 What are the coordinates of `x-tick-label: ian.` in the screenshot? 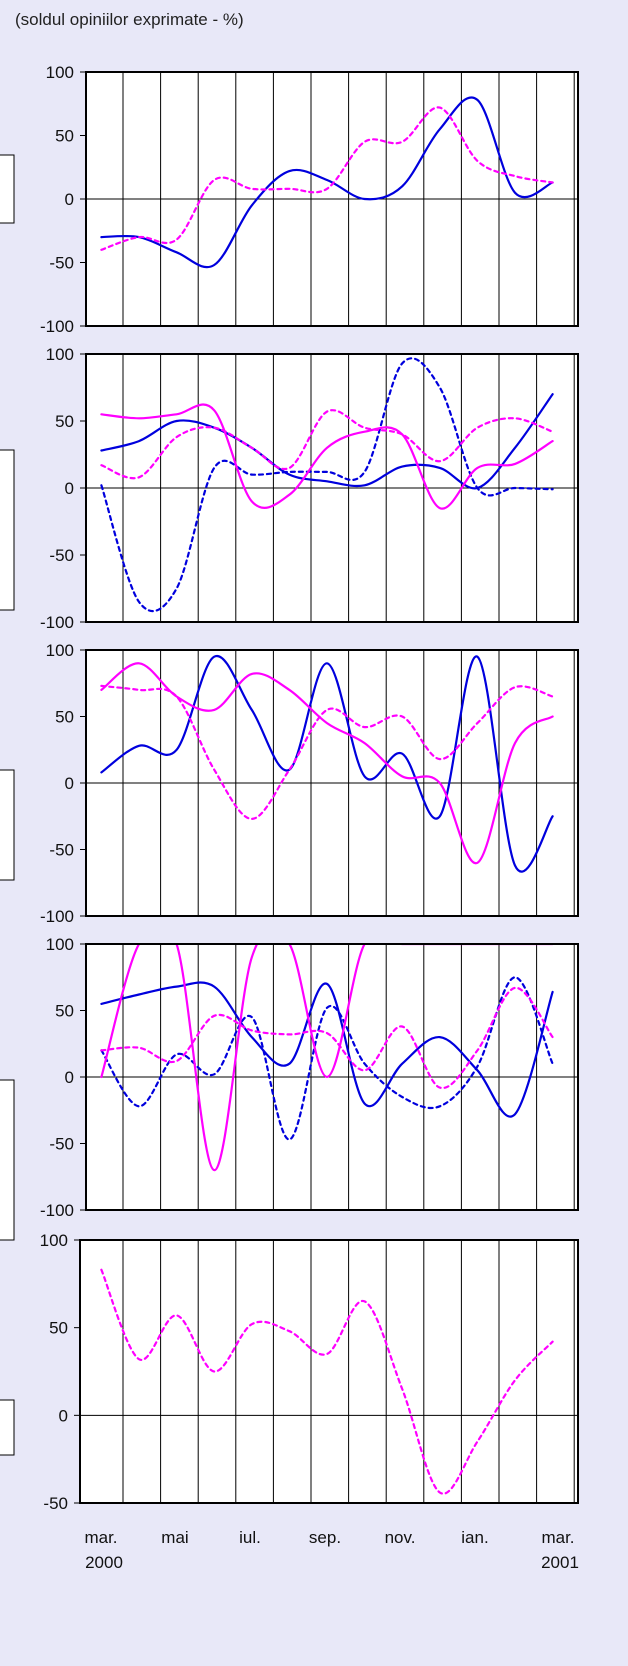 It's located at (474, 1537).